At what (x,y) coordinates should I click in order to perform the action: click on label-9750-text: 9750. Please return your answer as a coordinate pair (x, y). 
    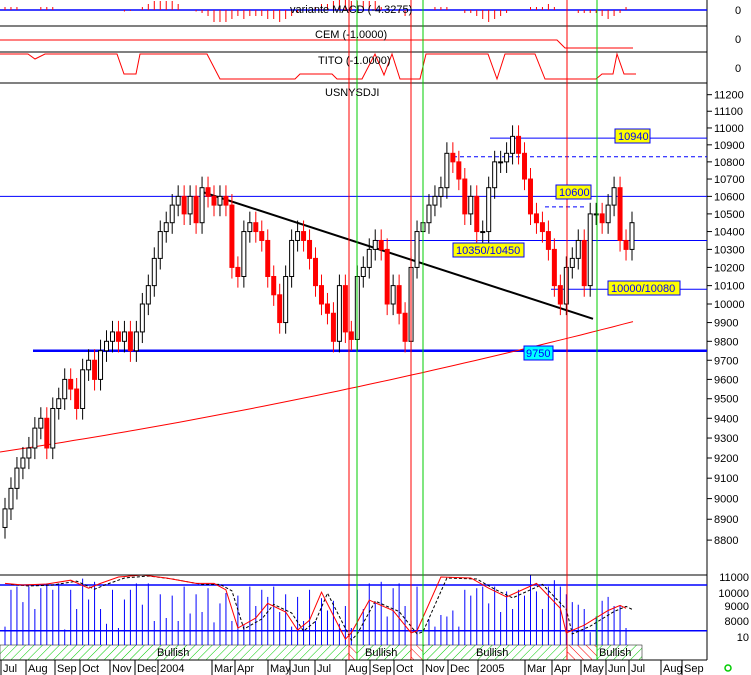
    Looking at the image, I should click on (538, 354).